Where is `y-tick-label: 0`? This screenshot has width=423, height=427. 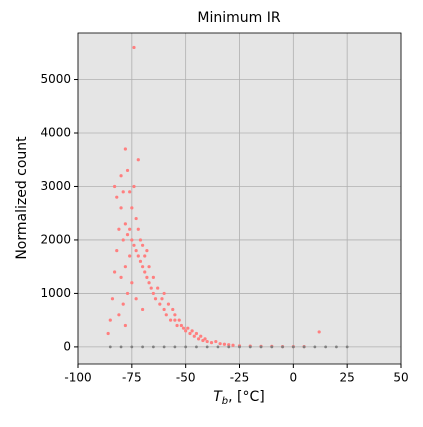
y-tick-label: 0 is located at coordinates (67, 346).